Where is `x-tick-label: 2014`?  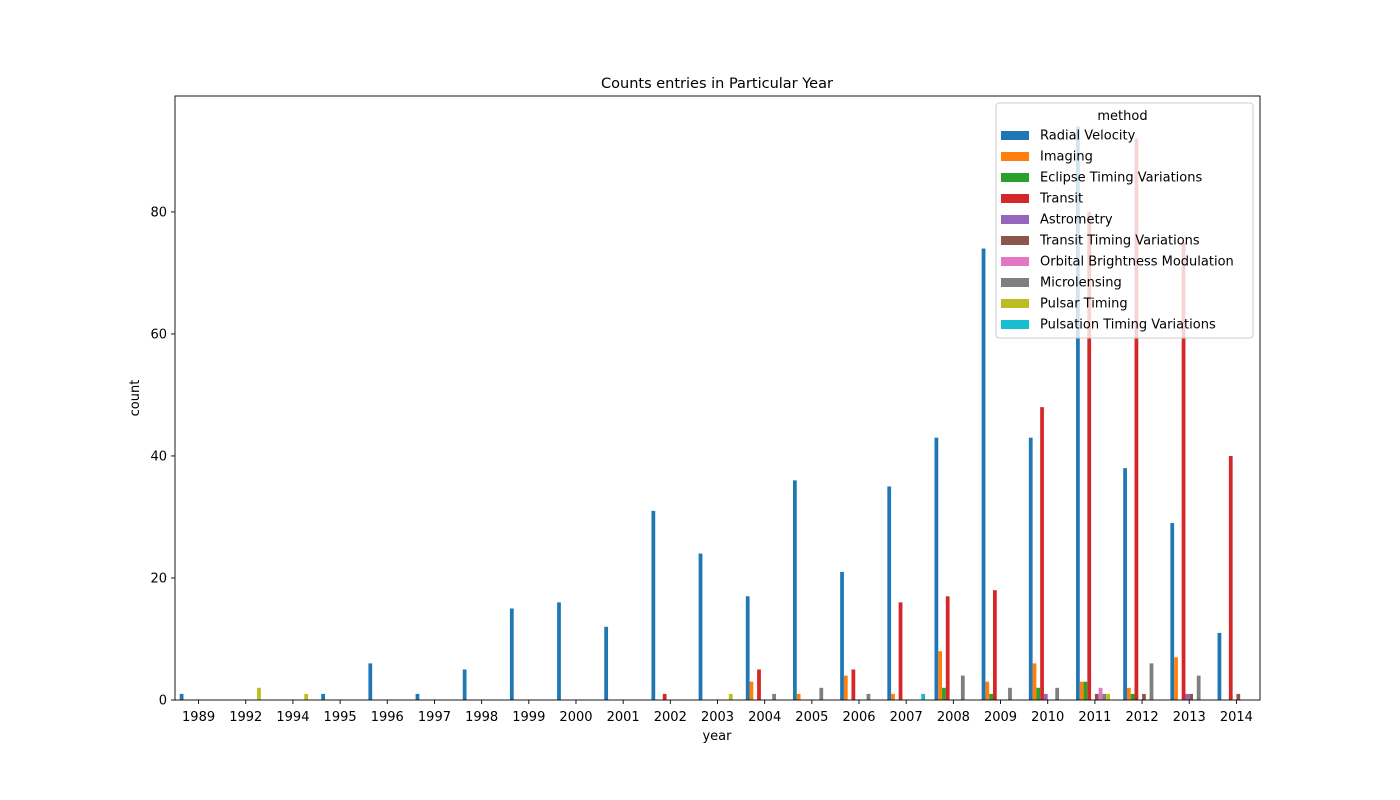
x-tick-label: 2014 is located at coordinates (1236, 717).